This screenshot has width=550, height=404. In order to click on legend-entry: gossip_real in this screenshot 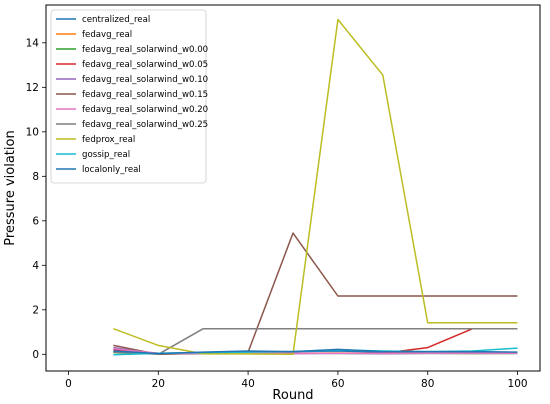, I will do `click(106, 155)`.